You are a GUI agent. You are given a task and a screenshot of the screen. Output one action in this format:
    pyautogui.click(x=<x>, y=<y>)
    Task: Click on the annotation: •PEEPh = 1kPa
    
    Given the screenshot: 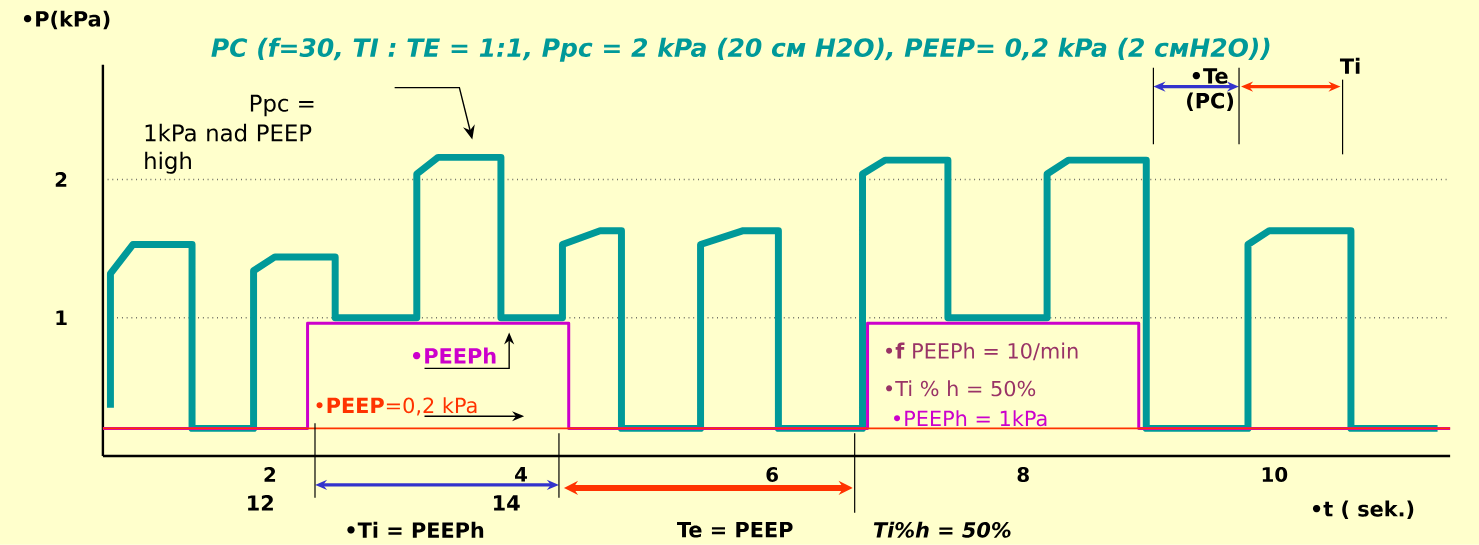 What is the action you would take?
    pyautogui.click(x=970, y=418)
    